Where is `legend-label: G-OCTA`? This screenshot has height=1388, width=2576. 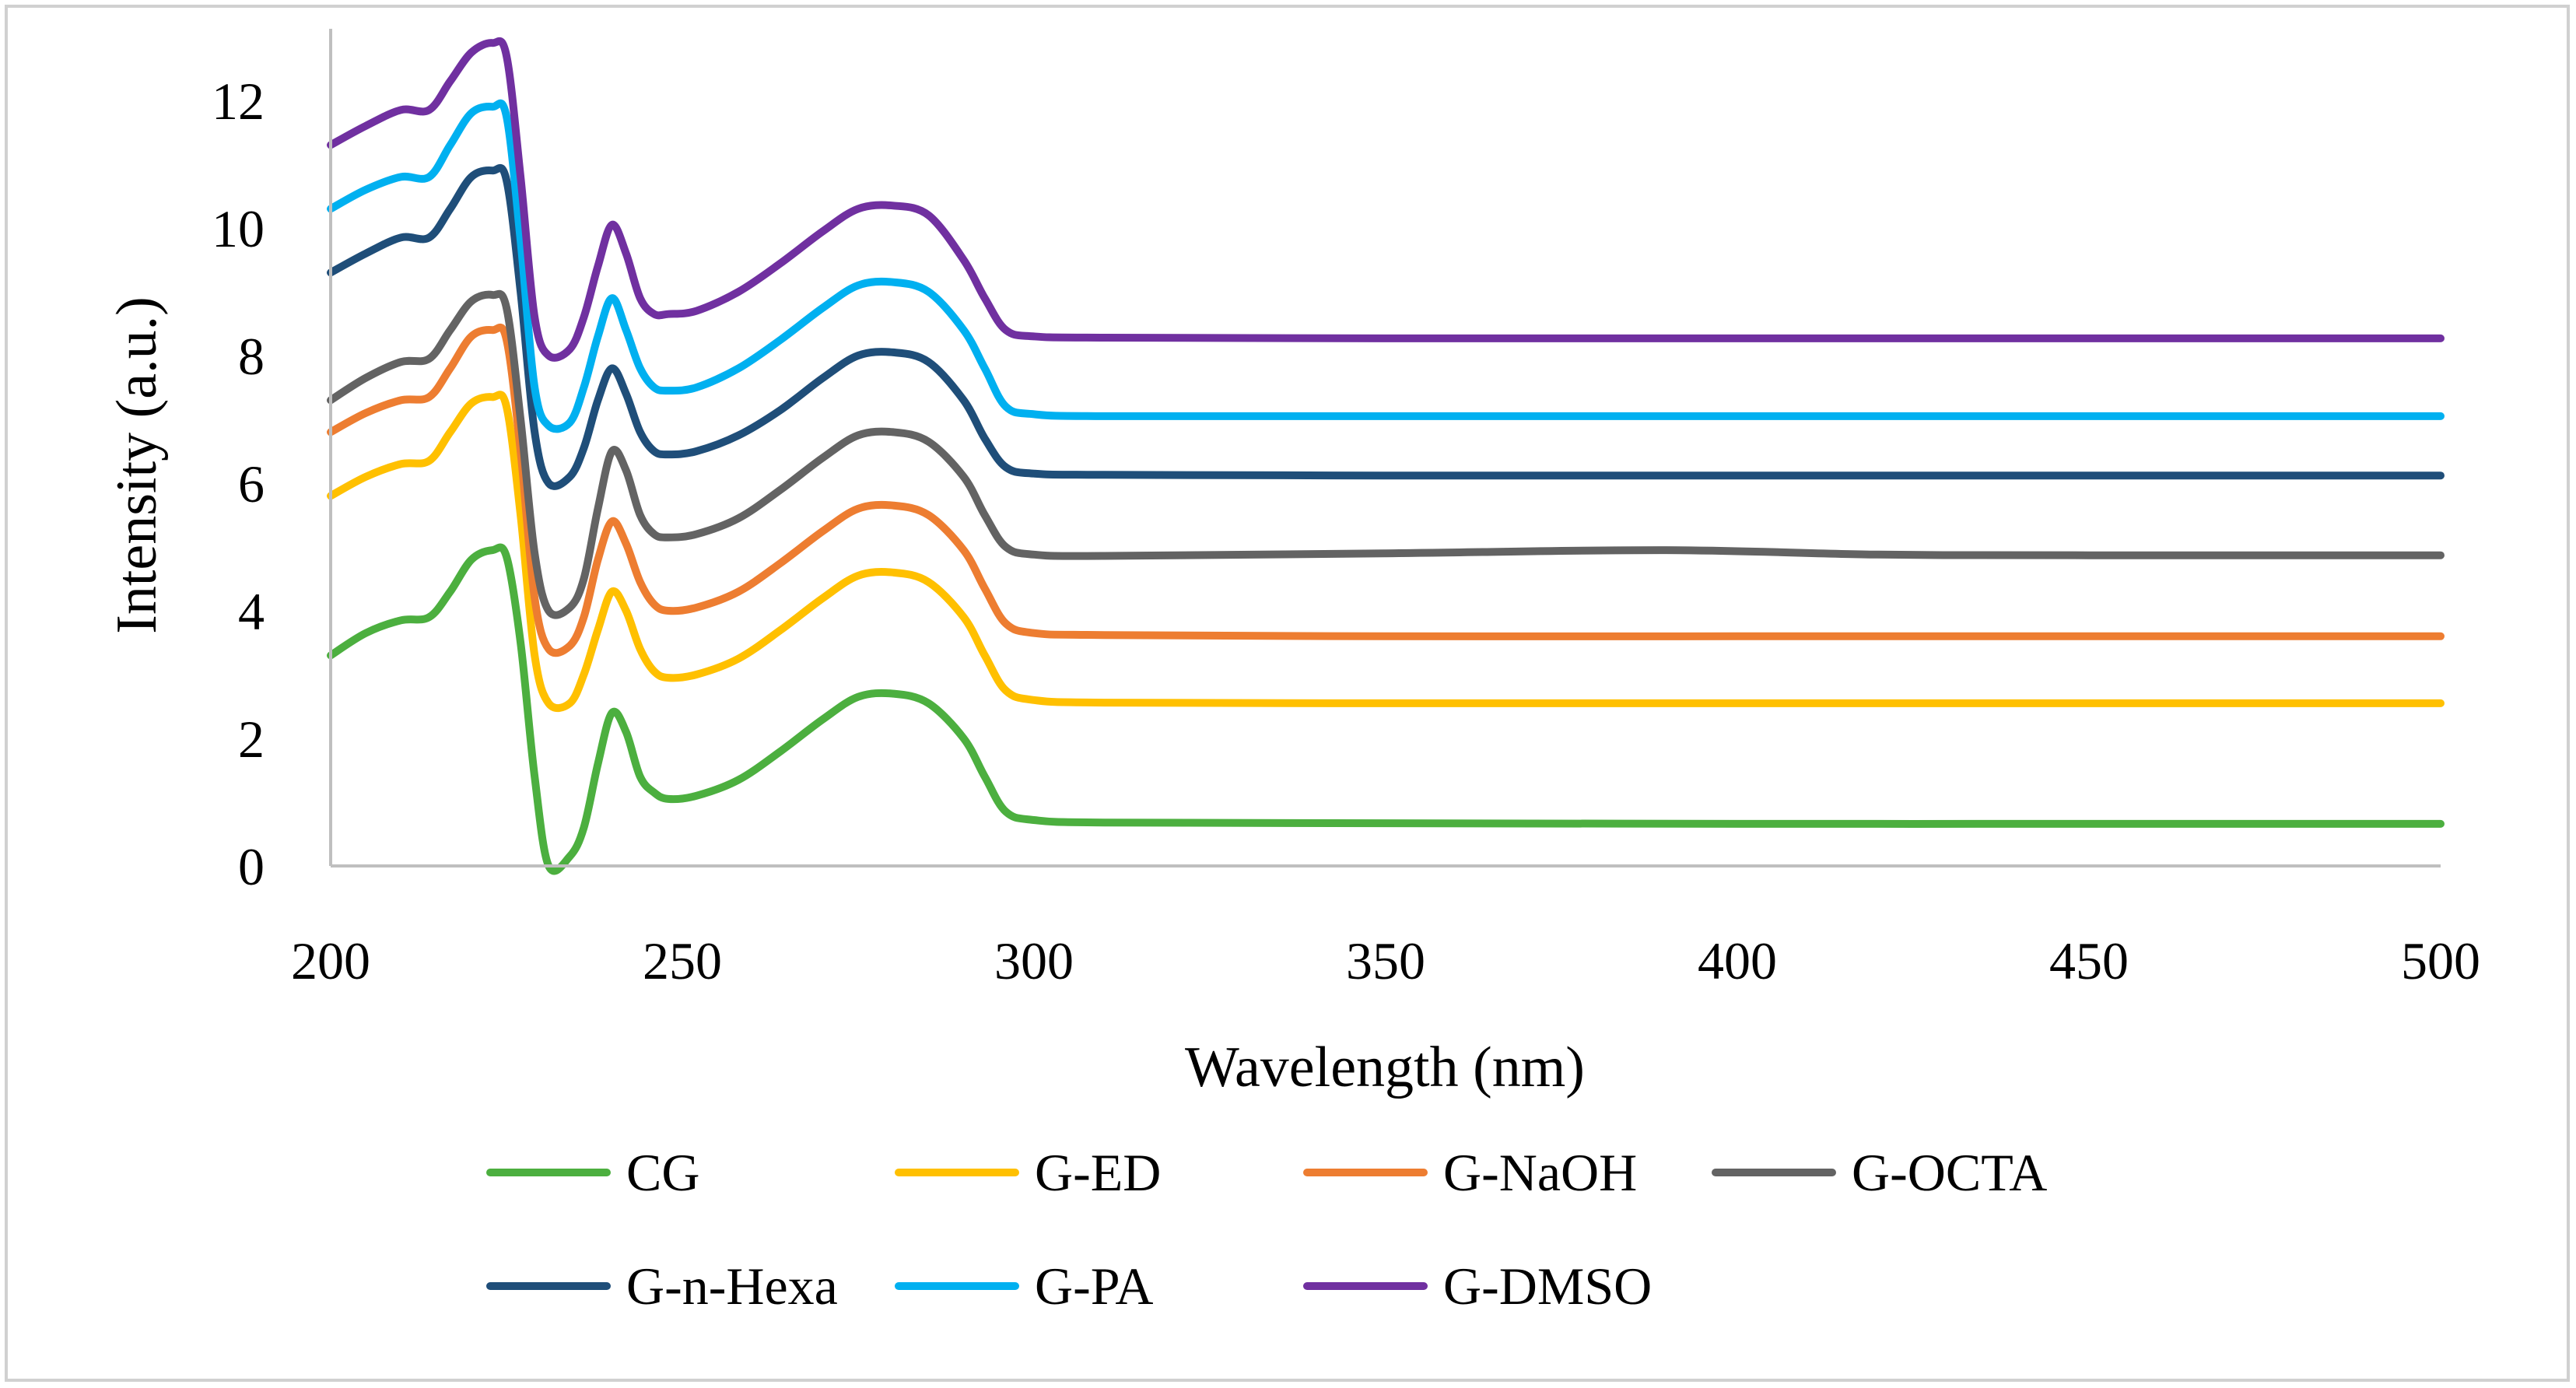
legend-label: G-OCTA is located at coordinates (1949, 1172).